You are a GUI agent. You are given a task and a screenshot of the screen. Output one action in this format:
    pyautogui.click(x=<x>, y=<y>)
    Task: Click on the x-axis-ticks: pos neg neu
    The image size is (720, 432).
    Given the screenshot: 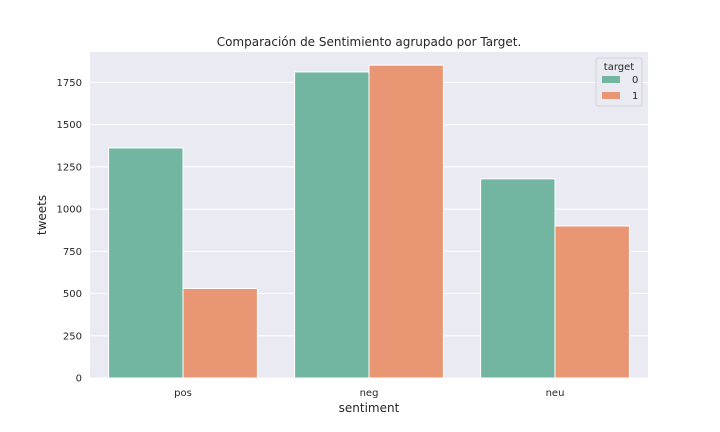 What is the action you would take?
    pyautogui.click(x=369, y=393)
    